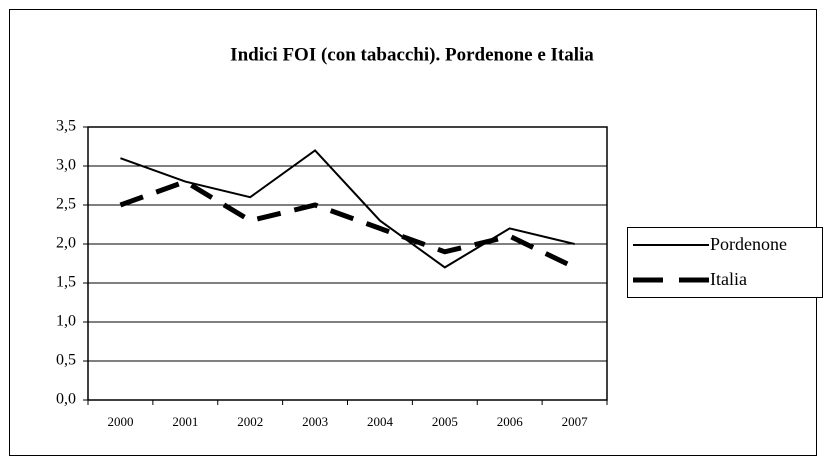  What do you see at coordinates (66, 399) in the screenshot?
I see `y-tick-label: 0,0` at bounding box center [66, 399].